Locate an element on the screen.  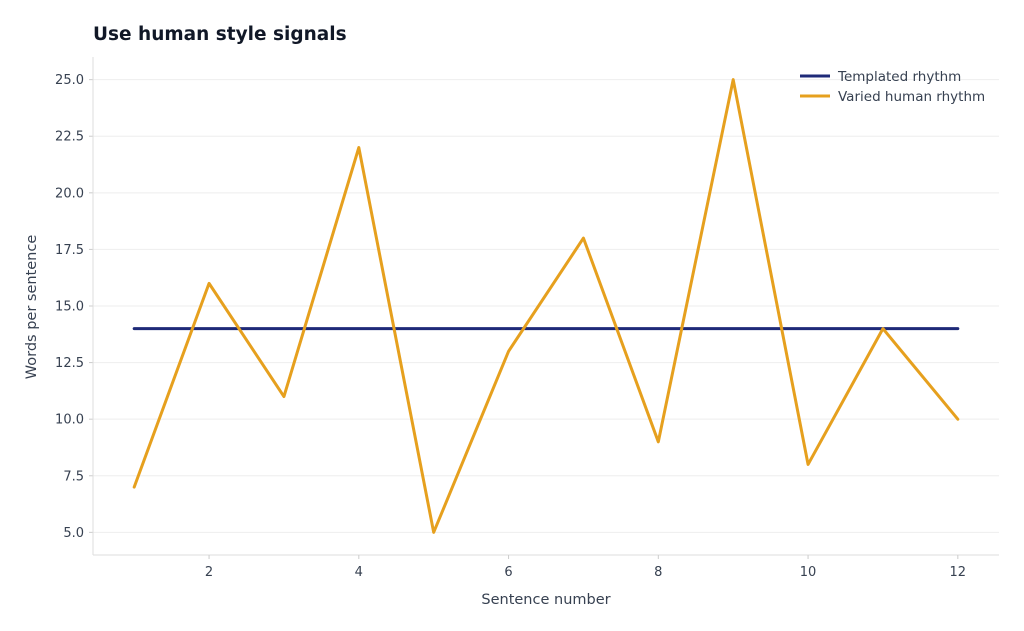
y-axis-label: Words per sentence is located at coordinates (32, 307).